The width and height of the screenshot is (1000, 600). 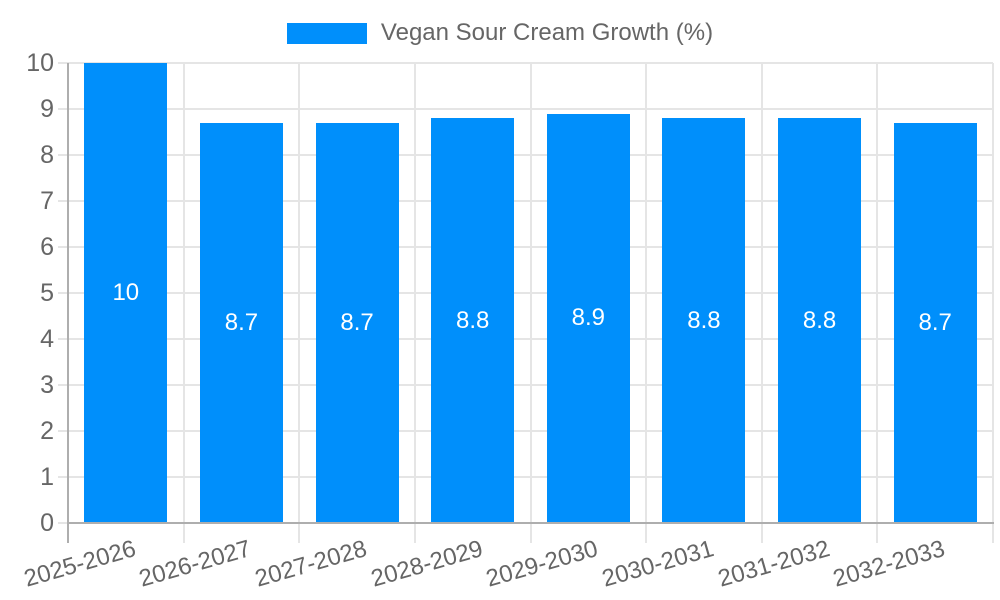 I want to click on y-axis-tick-label: 9, so click(x=47, y=109).